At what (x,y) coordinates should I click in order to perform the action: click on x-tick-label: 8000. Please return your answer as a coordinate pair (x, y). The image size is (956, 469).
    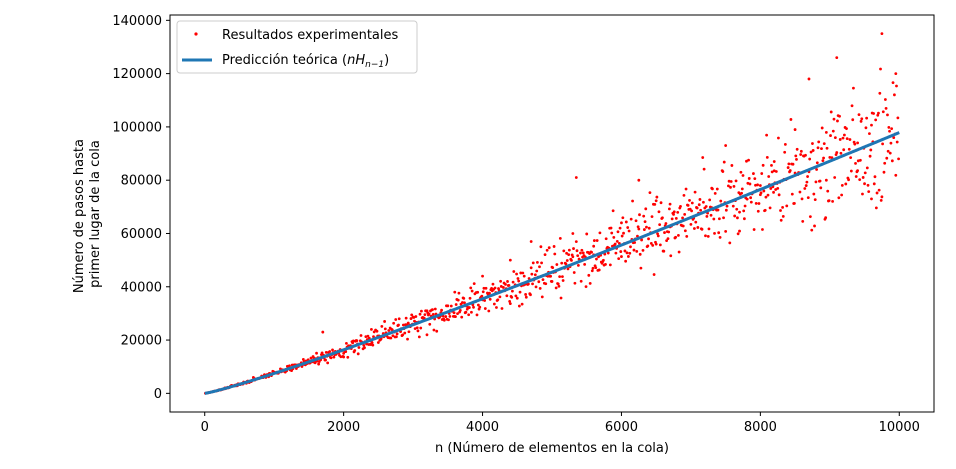
    Looking at the image, I should click on (760, 427).